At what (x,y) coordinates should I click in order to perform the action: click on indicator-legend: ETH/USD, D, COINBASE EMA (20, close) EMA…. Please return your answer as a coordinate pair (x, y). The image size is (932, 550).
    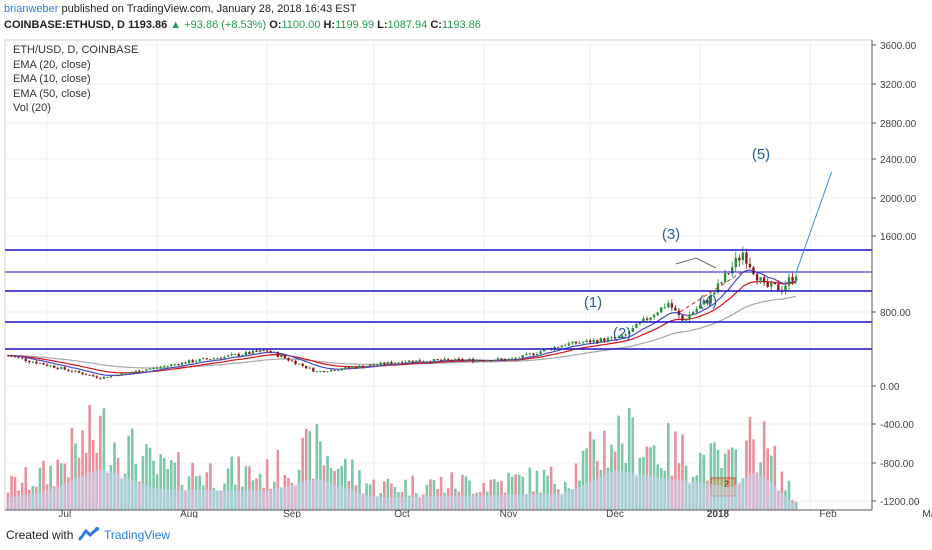
    Looking at the image, I should click on (75, 79).